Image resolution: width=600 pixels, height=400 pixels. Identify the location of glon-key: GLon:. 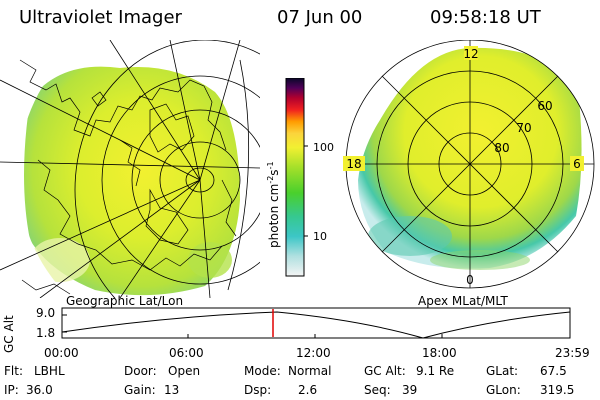
(503, 390).